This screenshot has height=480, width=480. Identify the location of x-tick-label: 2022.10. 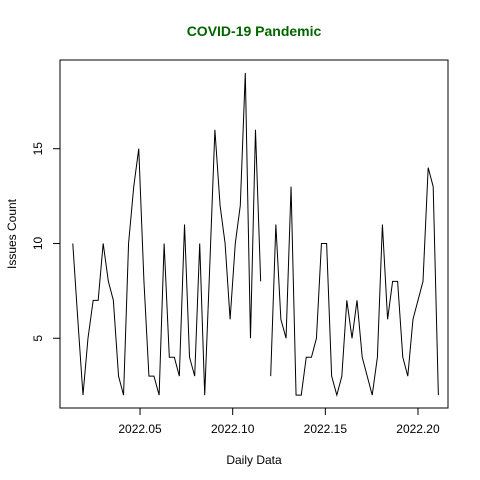
(233, 429).